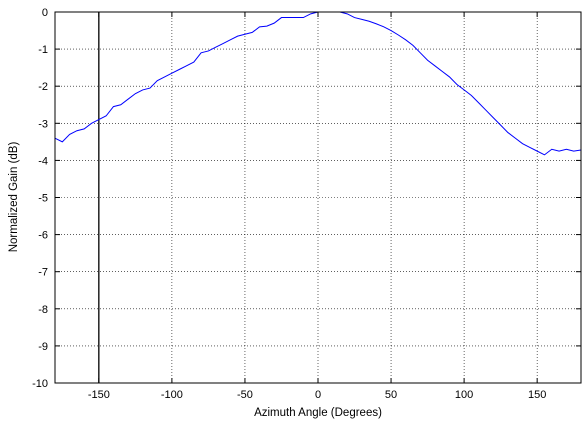 This screenshot has height=425, width=584. What do you see at coordinates (464, 395) in the screenshot?
I see `x-tick-label: 100` at bounding box center [464, 395].